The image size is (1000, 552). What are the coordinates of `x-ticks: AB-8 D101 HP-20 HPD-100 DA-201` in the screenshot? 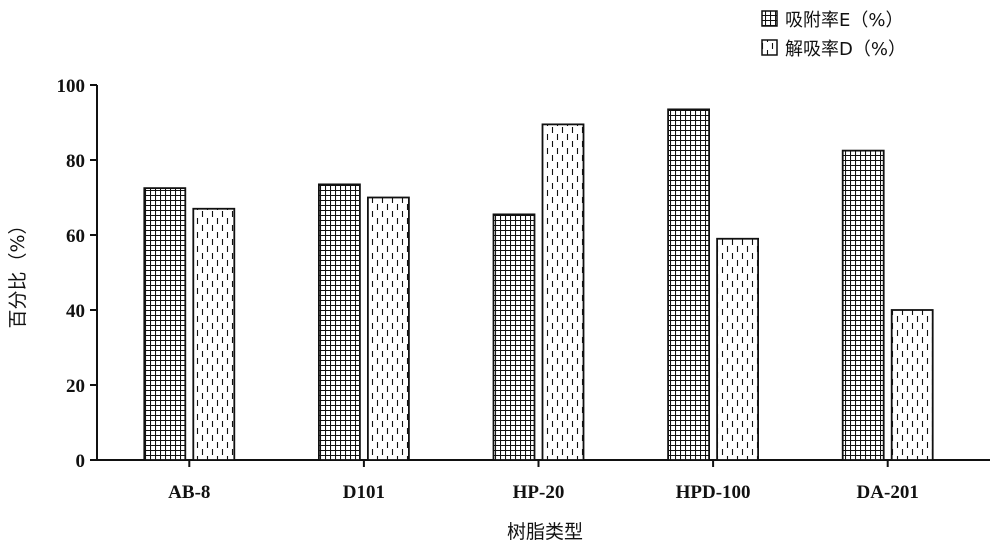 It's located at (543, 481).